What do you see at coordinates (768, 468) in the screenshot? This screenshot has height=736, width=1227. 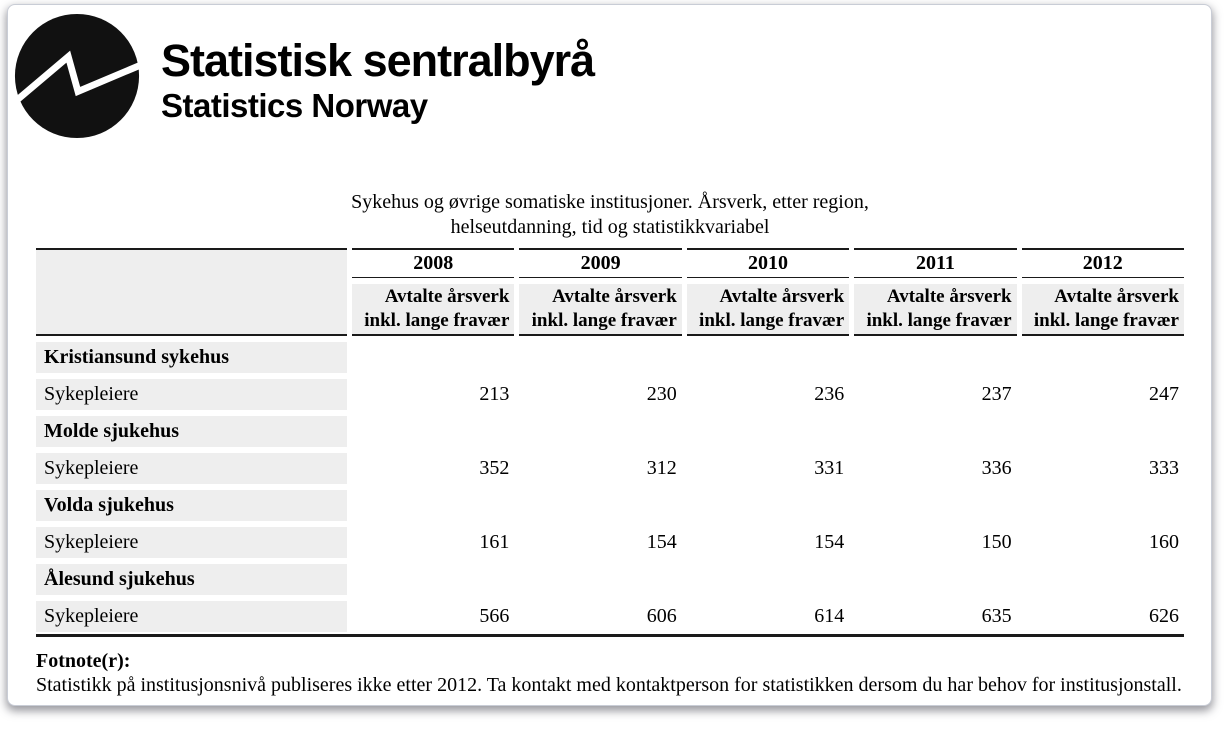 I see `value-cell: 331` at bounding box center [768, 468].